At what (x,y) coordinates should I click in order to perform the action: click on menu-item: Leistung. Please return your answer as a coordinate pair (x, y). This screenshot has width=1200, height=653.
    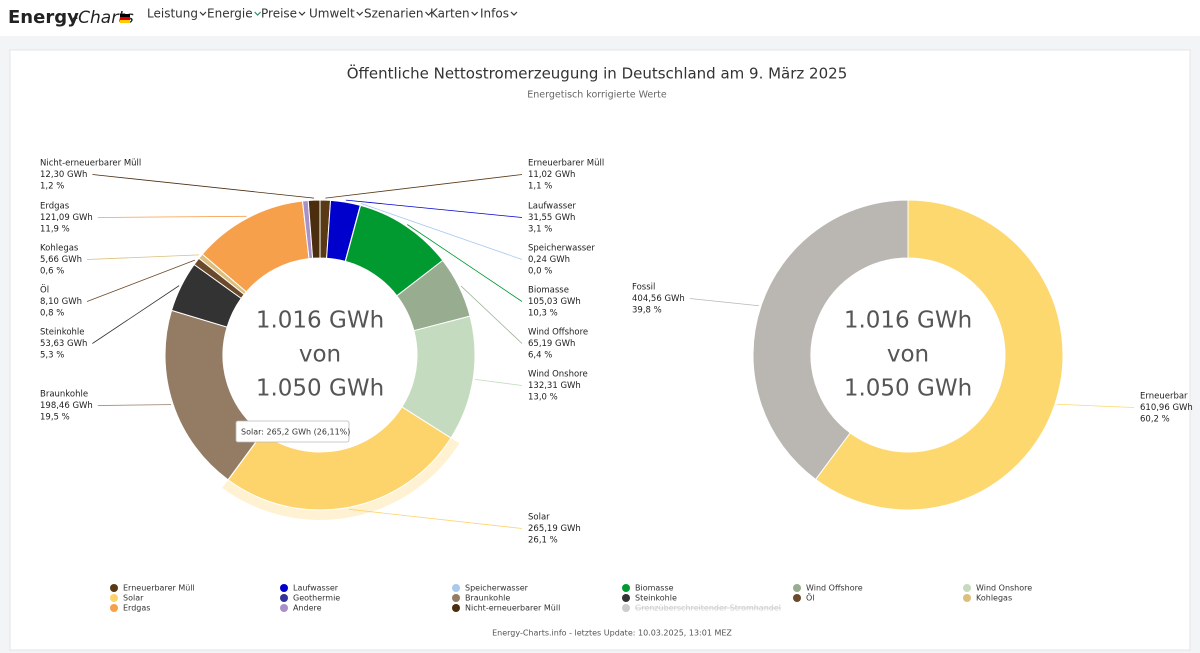
    Looking at the image, I should click on (172, 14).